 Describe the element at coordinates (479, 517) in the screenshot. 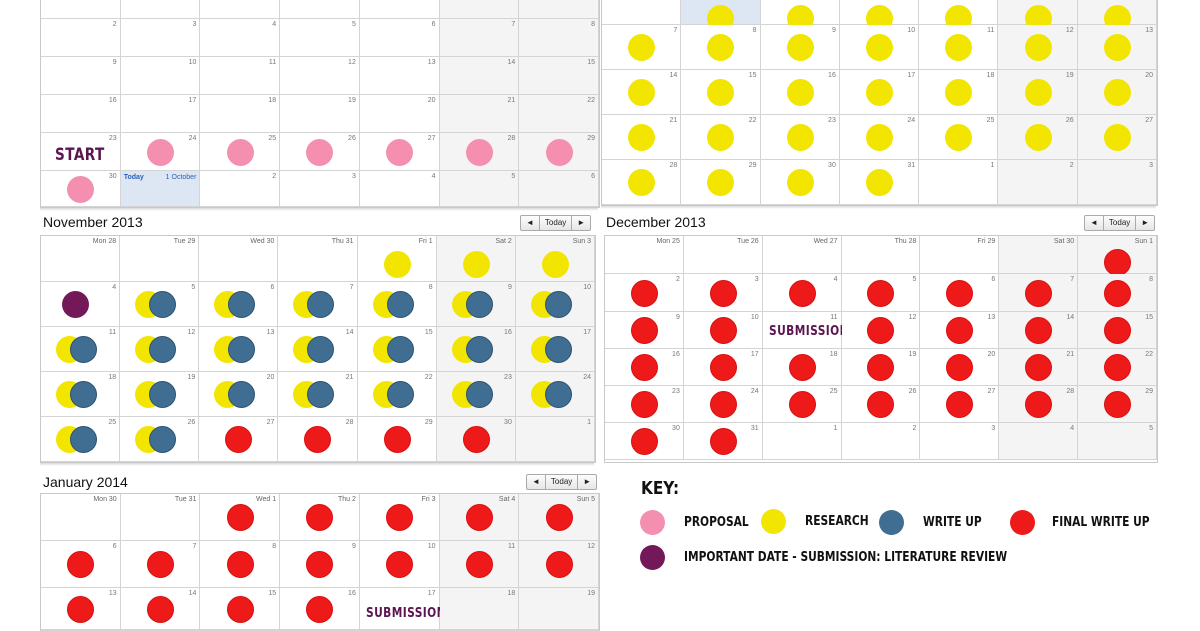

I see `day-cell: Sat 4` at that location.